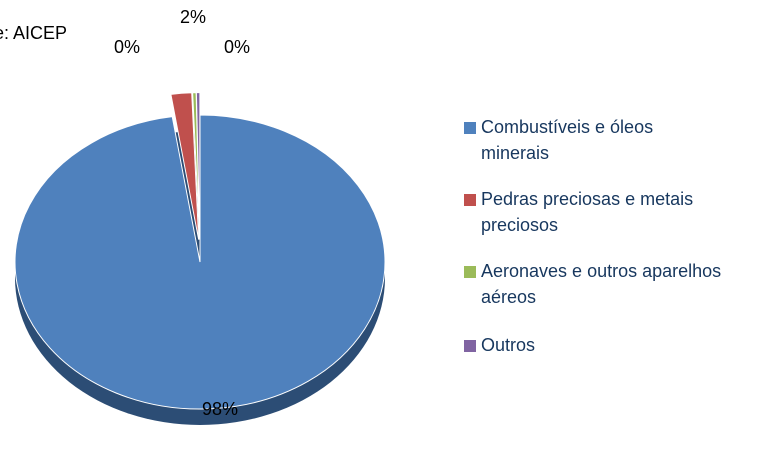  What do you see at coordinates (587, 212) in the screenshot?
I see `legend-label: Pedras preciosas e metais preciosos` at bounding box center [587, 212].